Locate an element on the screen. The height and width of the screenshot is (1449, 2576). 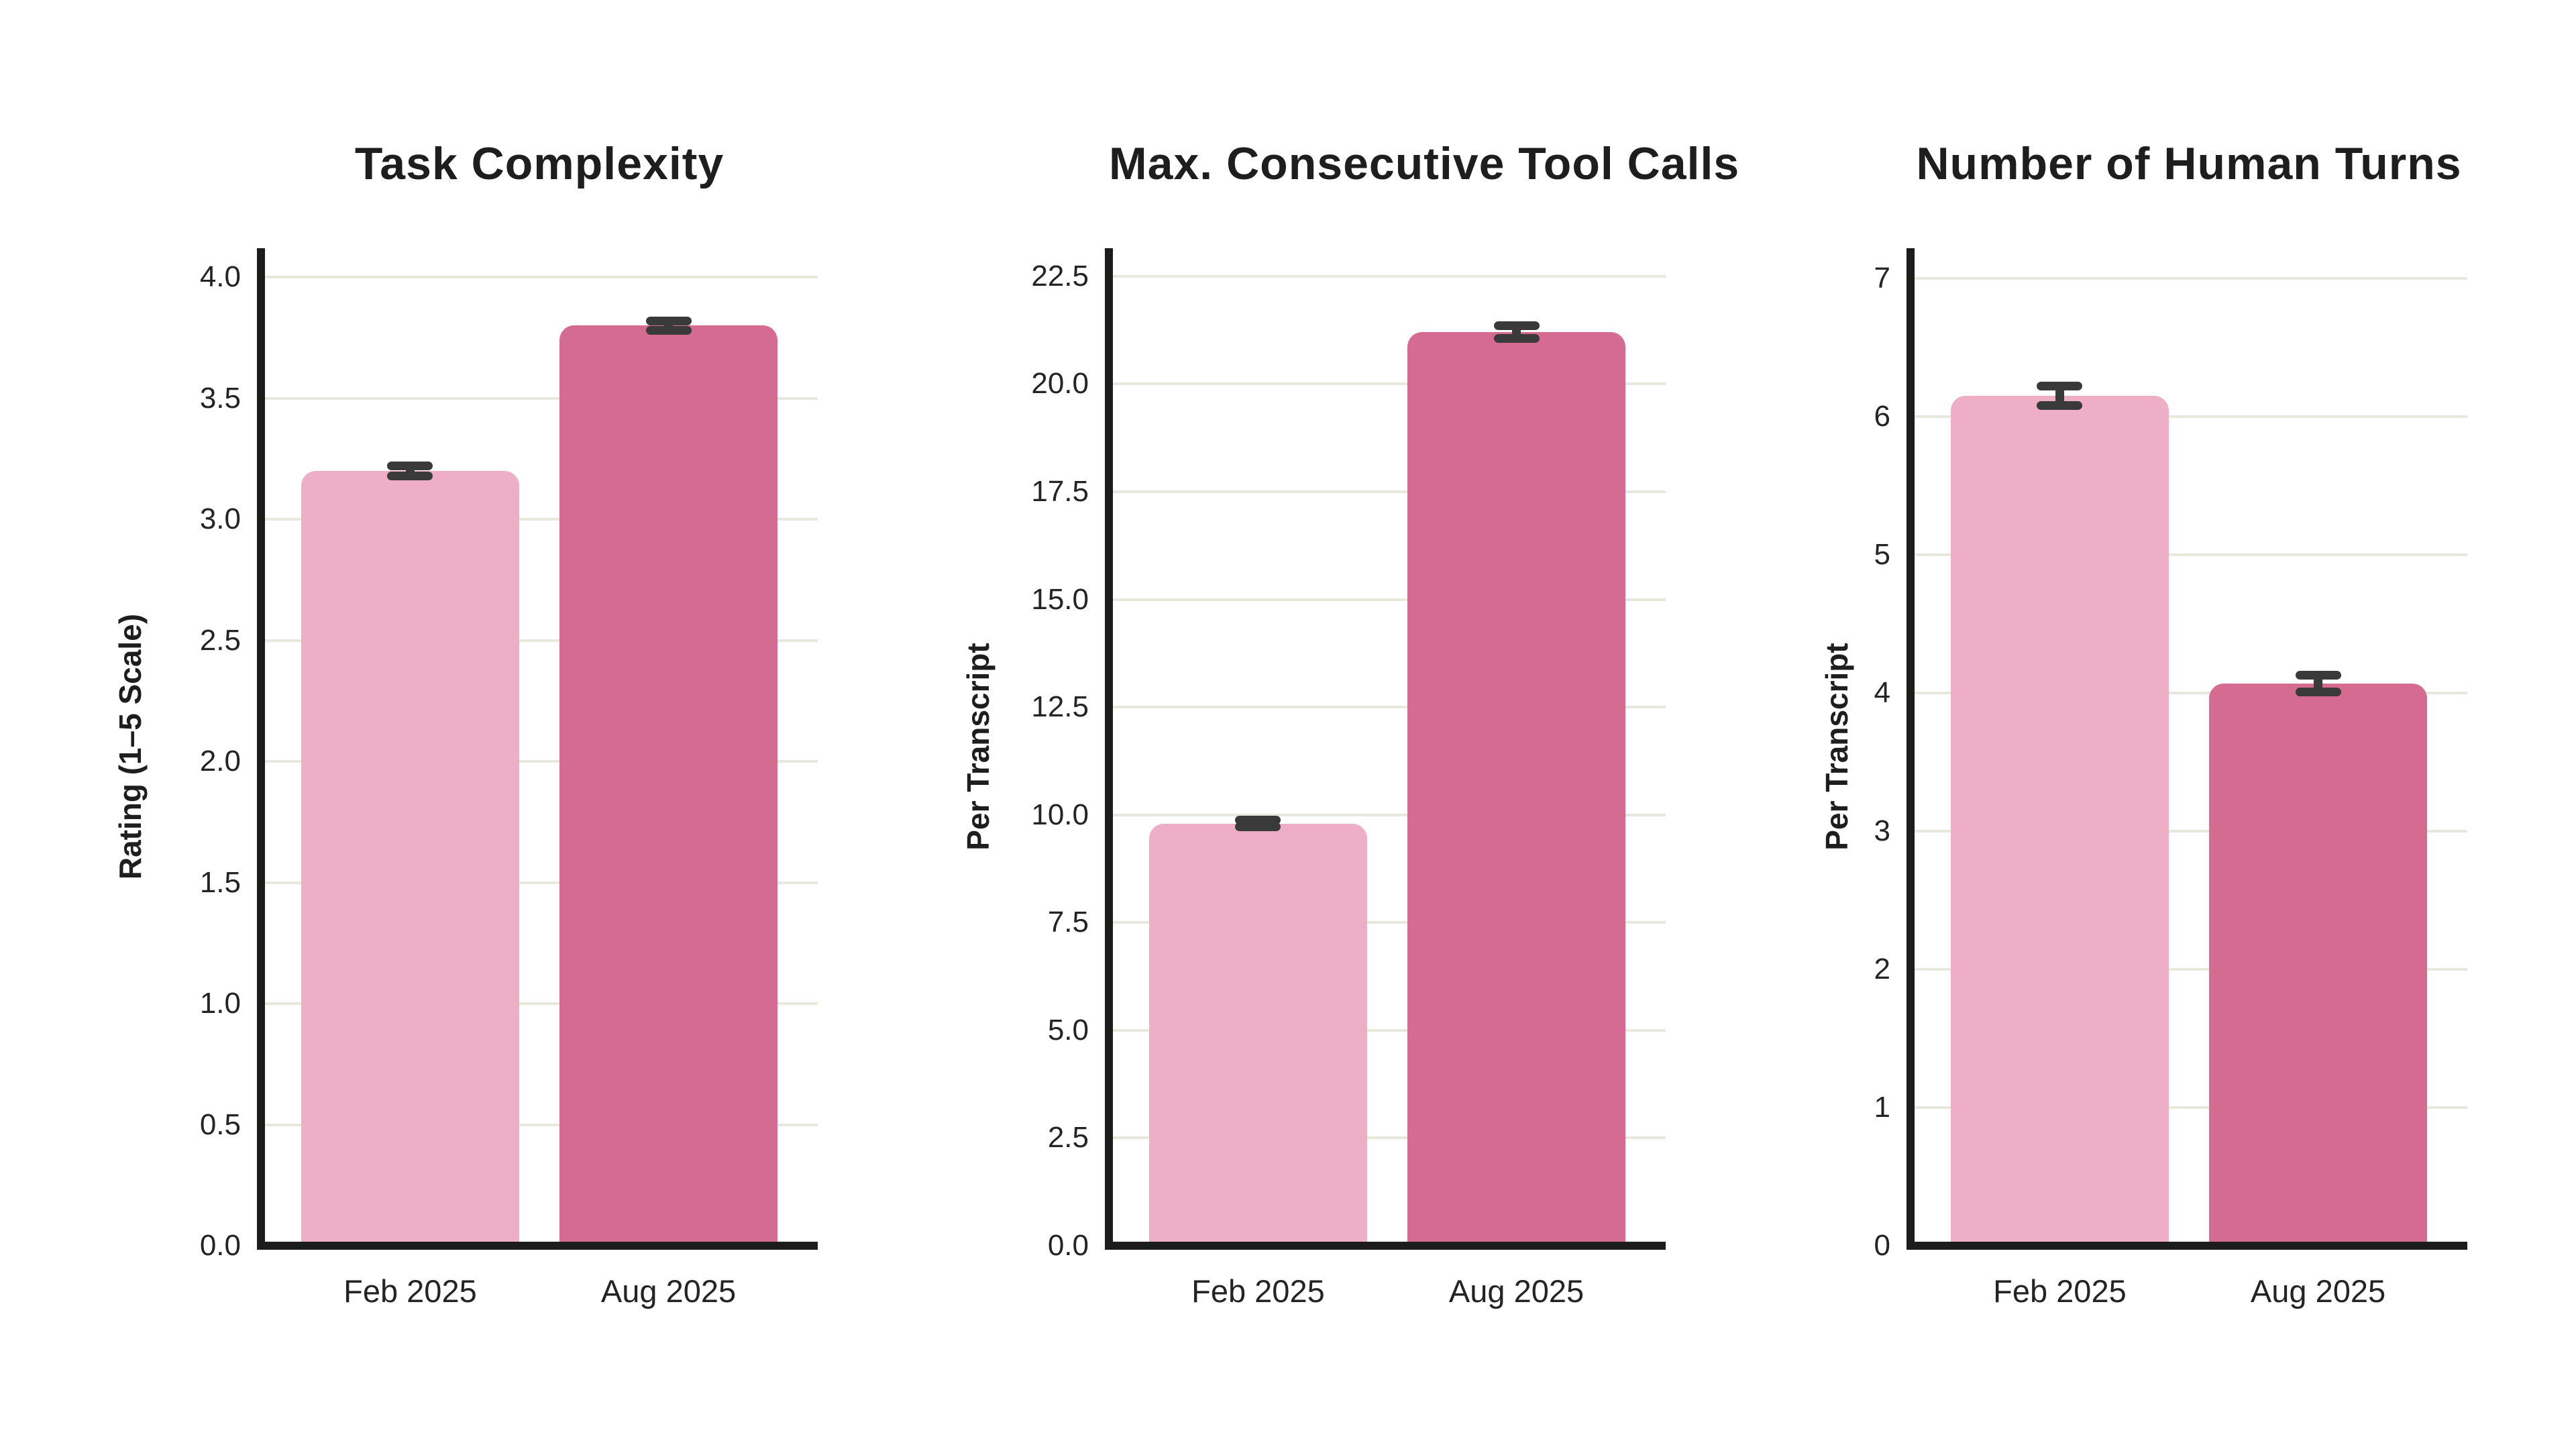
chart-title-number-of-human-turns: Number of Human Turns is located at coordinates (2189, 163).